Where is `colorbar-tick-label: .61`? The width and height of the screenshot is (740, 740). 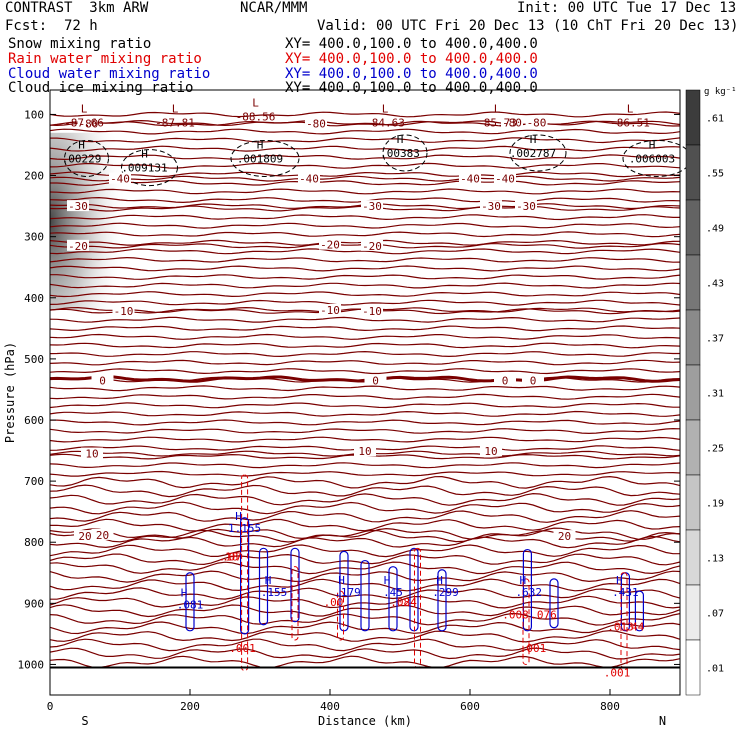
colorbar-tick-label: .61 is located at coordinates (715, 119).